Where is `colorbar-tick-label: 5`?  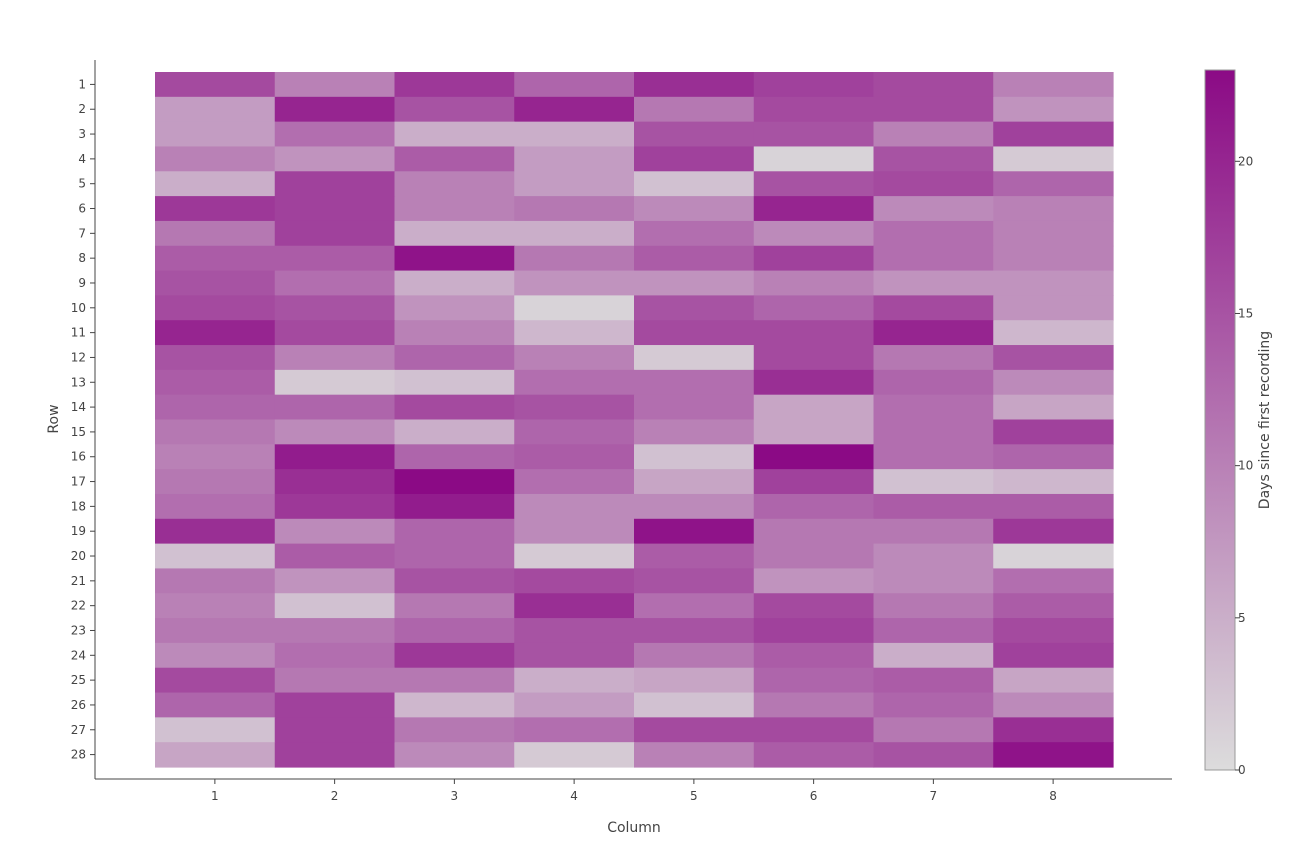
colorbar-tick-label: 5 is located at coordinates (1242, 618).